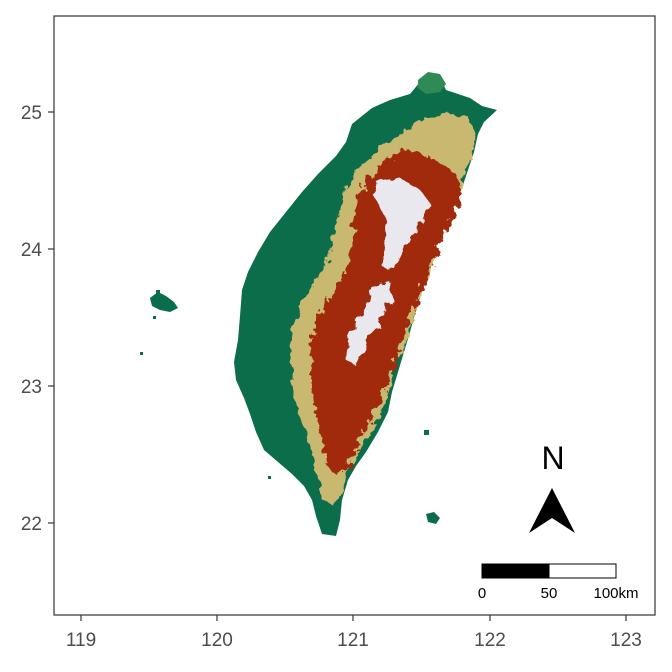  What do you see at coordinates (433, 518) in the screenshot?
I see `orchid-island` at bounding box center [433, 518].